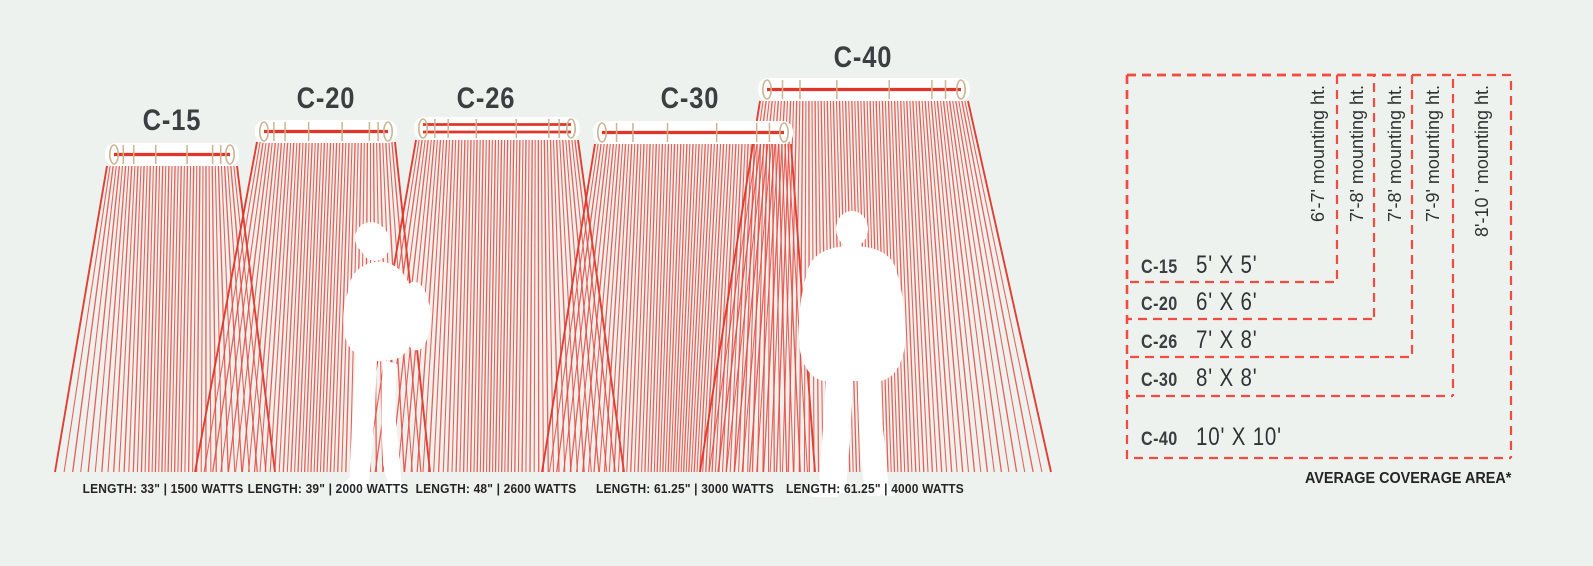 The height and width of the screenshot is (566, 1593). What do you see at coordinates (496, 488) in the screenshot?
I see `heater-spec-c-26: LENGTH: 48" | 2600 WATTS` at bounding box center [496, 488].